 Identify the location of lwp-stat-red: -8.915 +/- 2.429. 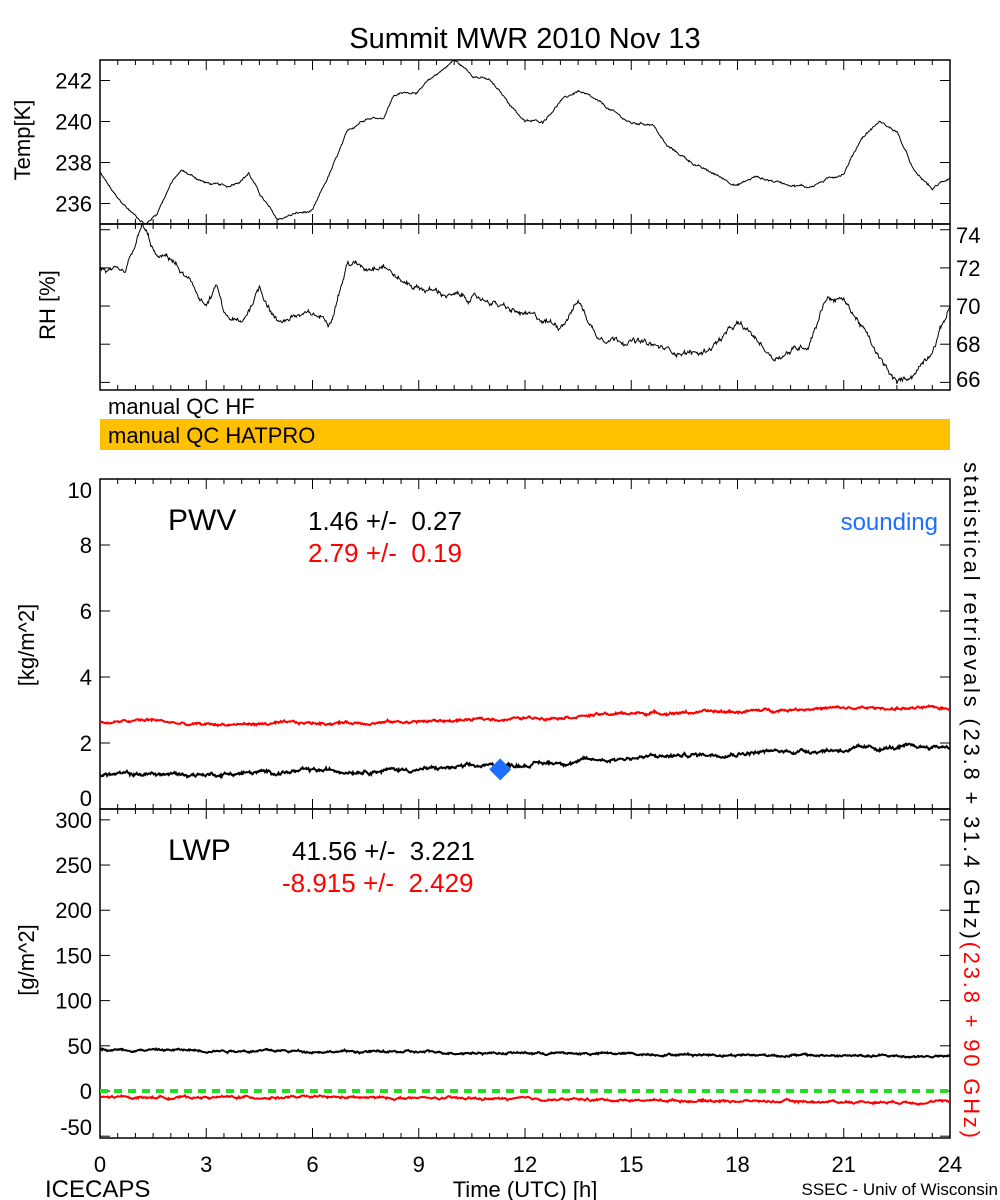
(378, 883).